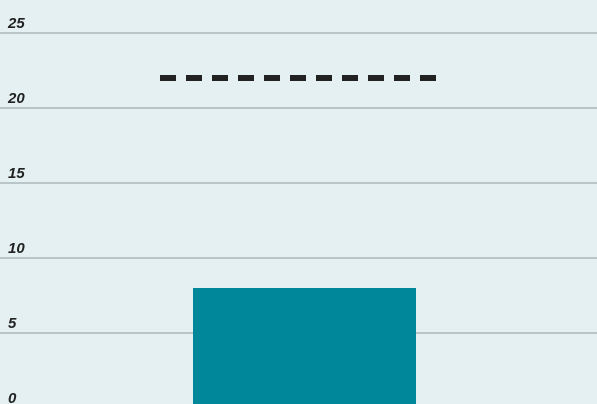 The image size is (597, 404). What do you see at coordinates (16, 23) in the screenshot?
I see `y-tick-label: 25` at bounding box center [16, 23].